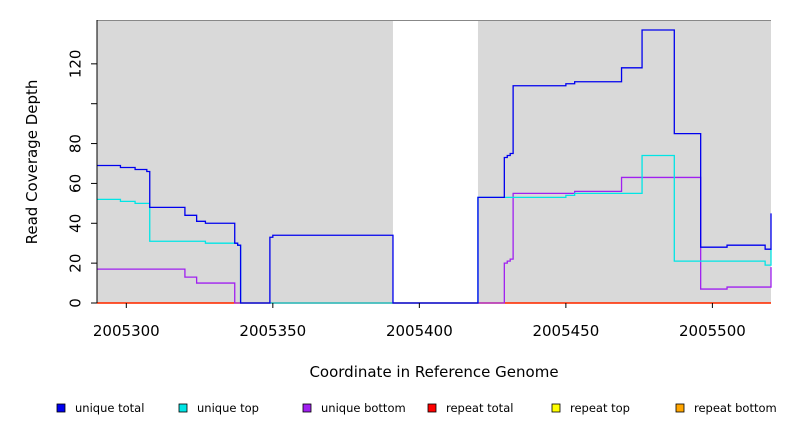 Image resolution: width=792 pixels, height=432 pixels. Describe the element at coordinates (76, 223) in the screenshot. I see `y-tick-label: 40` at that location.